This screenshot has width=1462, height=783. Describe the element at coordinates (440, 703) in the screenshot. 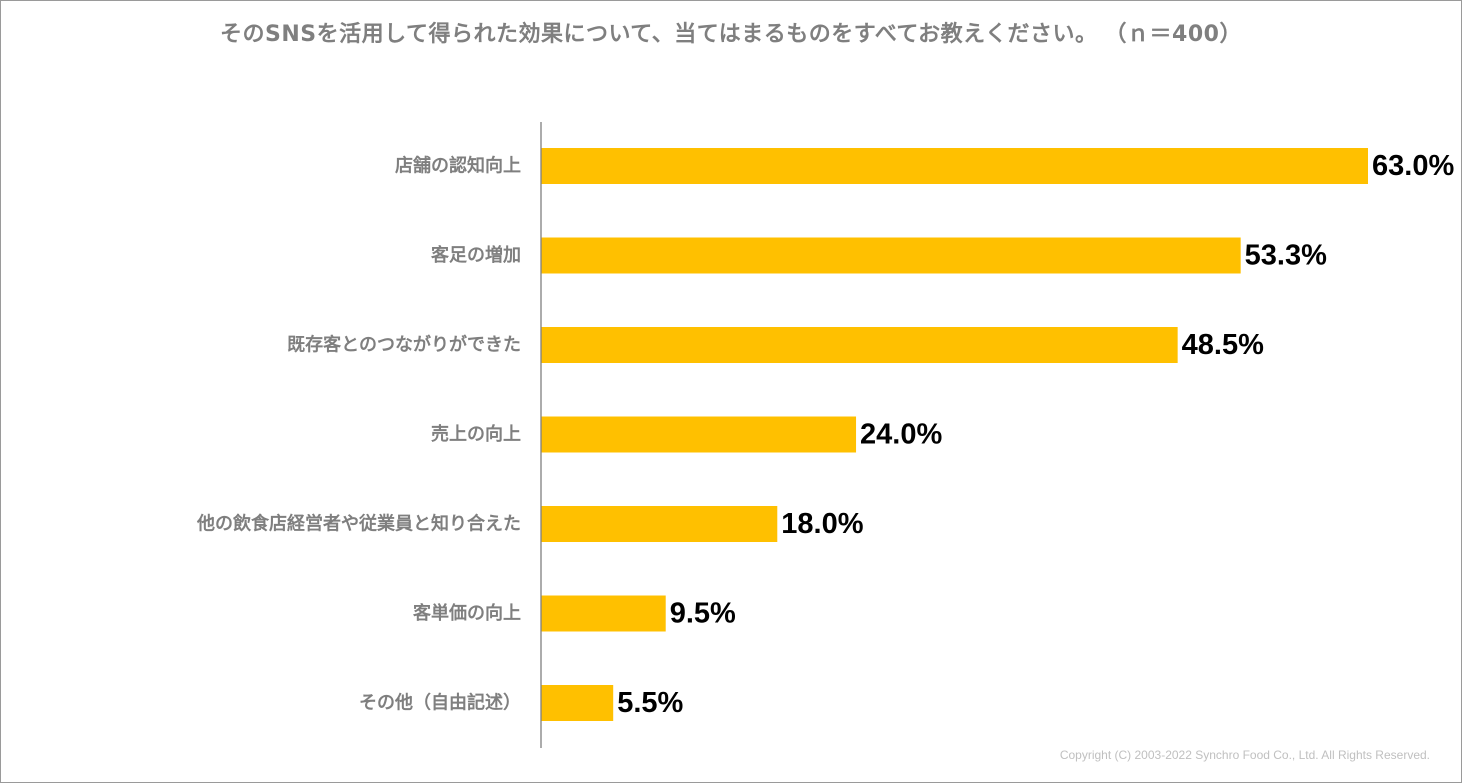

I see `category-label-7: その他（自由記述）` at that location.